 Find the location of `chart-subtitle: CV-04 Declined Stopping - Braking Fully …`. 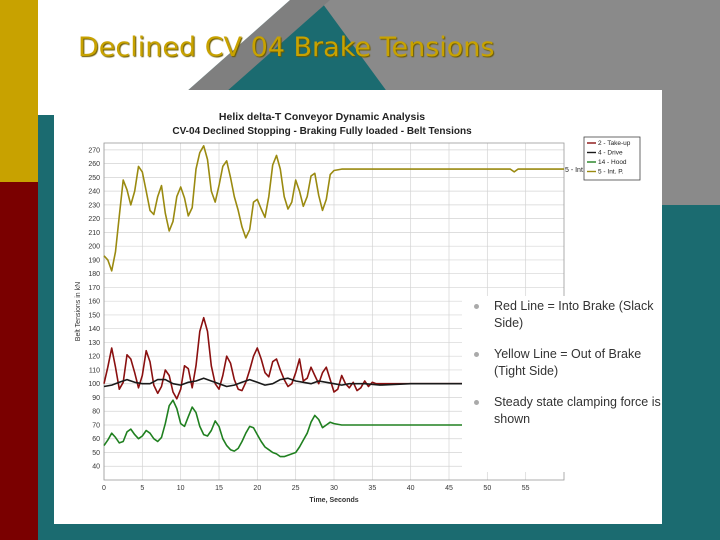

chart-subtitle: CV-04 Declined Stopping - Braking Fully … is located at coordinates (322, 131).